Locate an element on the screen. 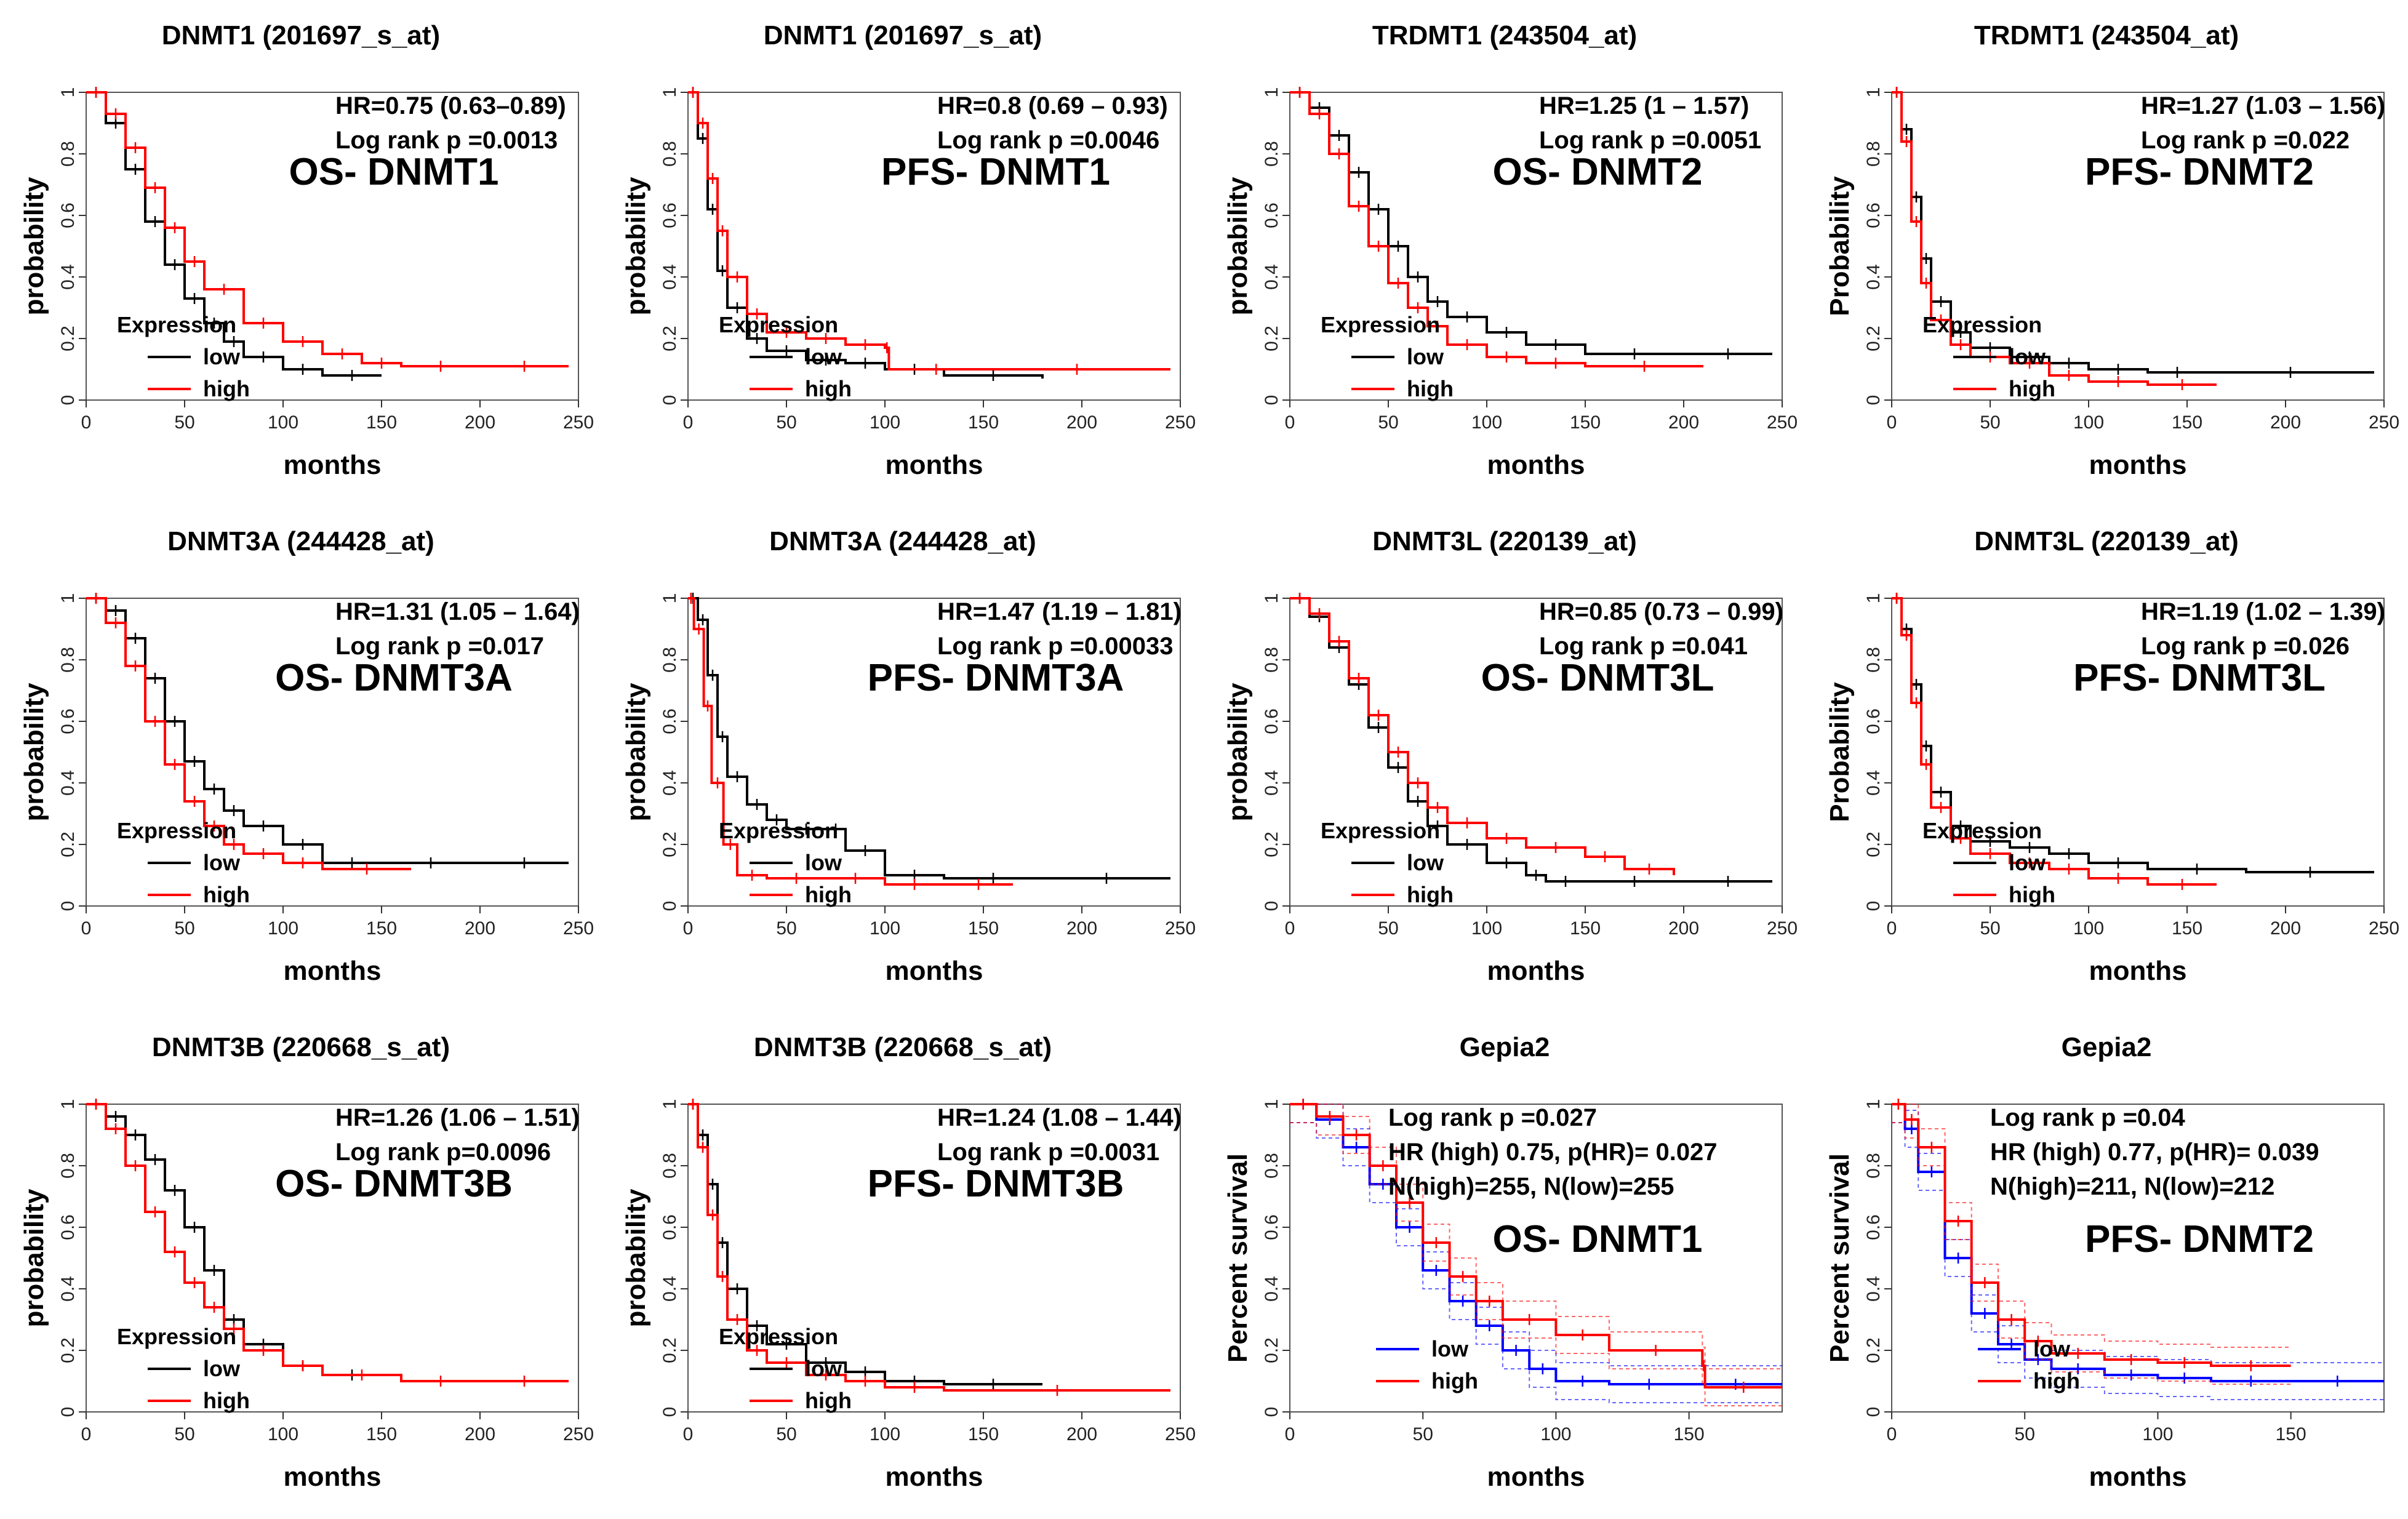 The image size is (2408, 1519). x-tick-label: 250 is located at coordinates (578, 423).